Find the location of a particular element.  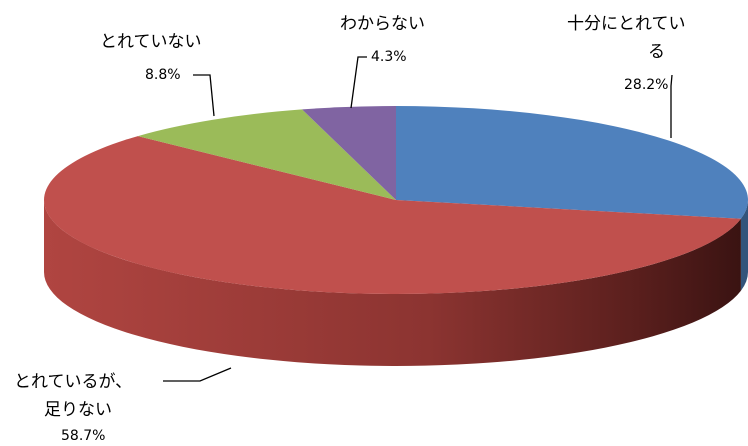

slice-label-3-line-0: わからない is located at coordinates (382, 24).